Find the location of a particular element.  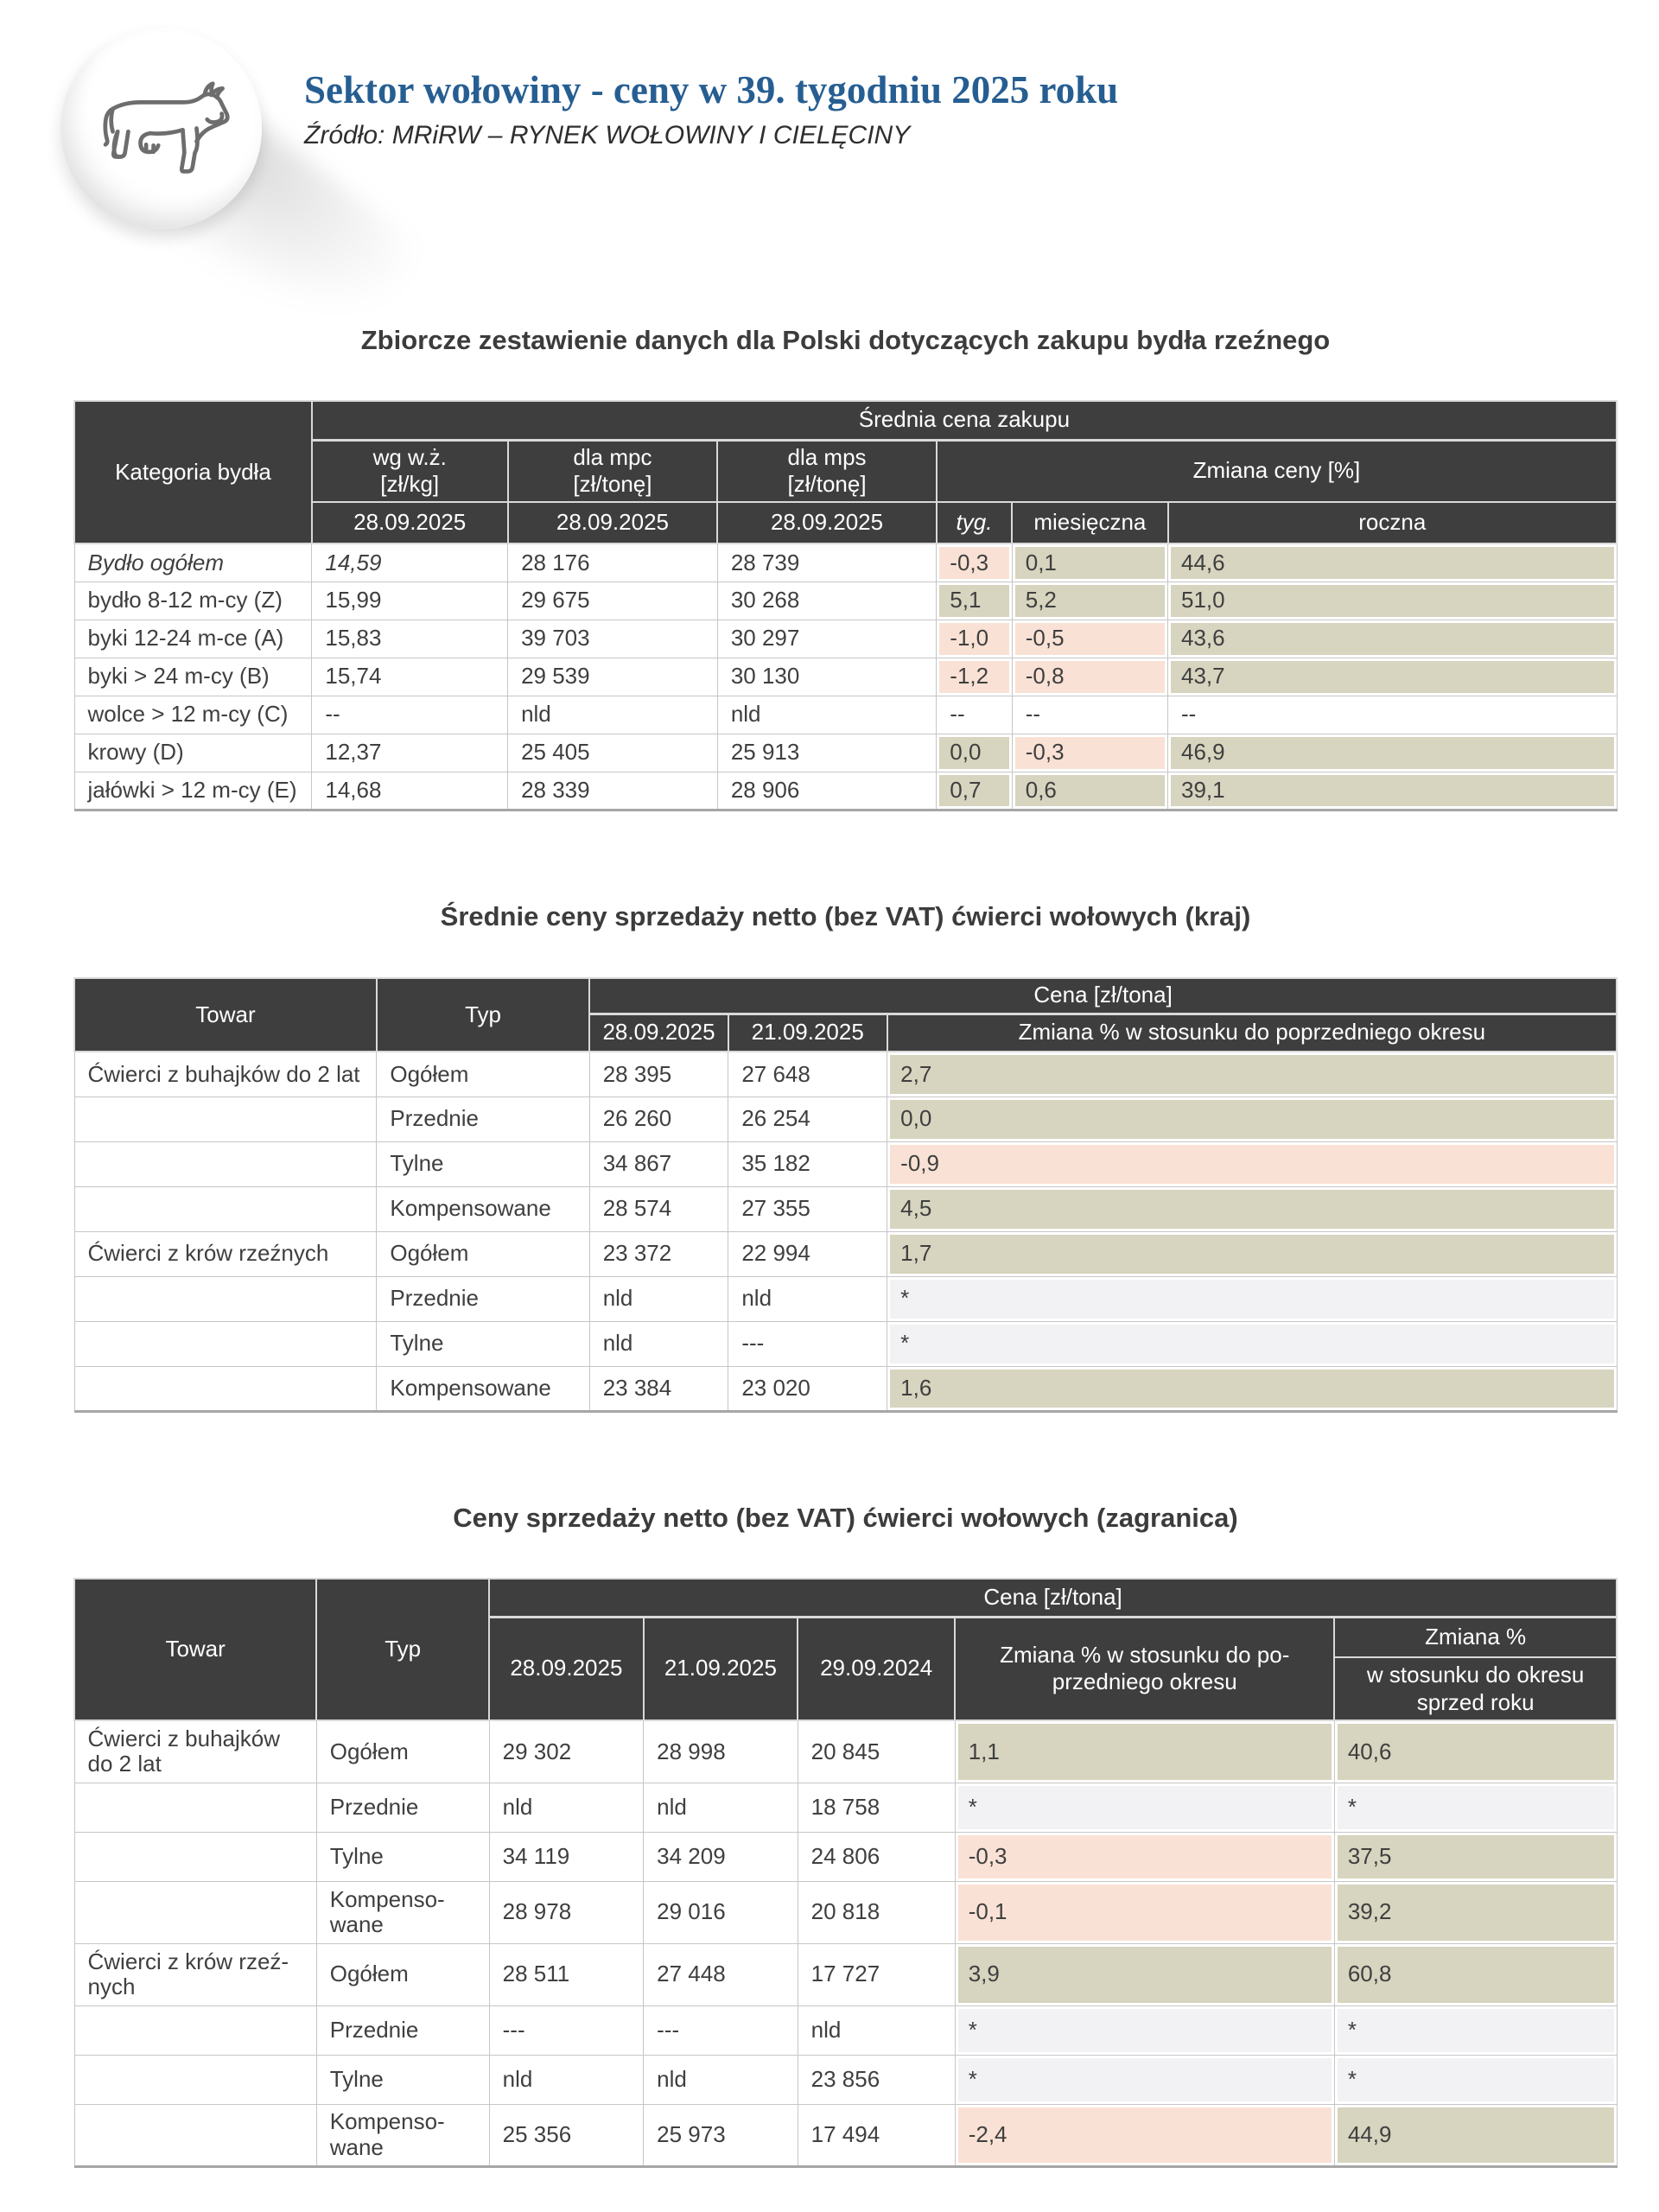

price-cell: 23 856 is located at coordinates (876, 2079).